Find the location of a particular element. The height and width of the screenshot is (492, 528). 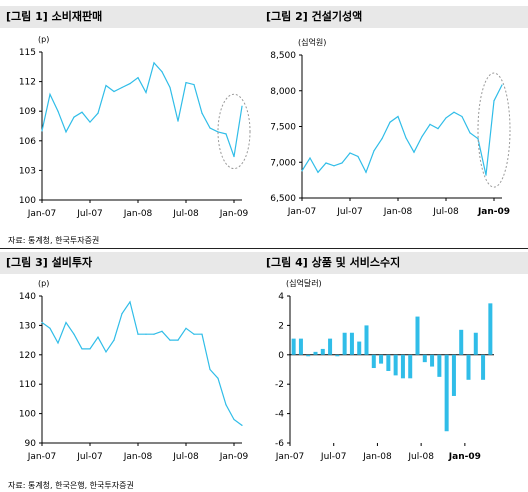

panel-4-title: [그림 4] 상품 및 서비스수지 is located at coordinates (333, 262).